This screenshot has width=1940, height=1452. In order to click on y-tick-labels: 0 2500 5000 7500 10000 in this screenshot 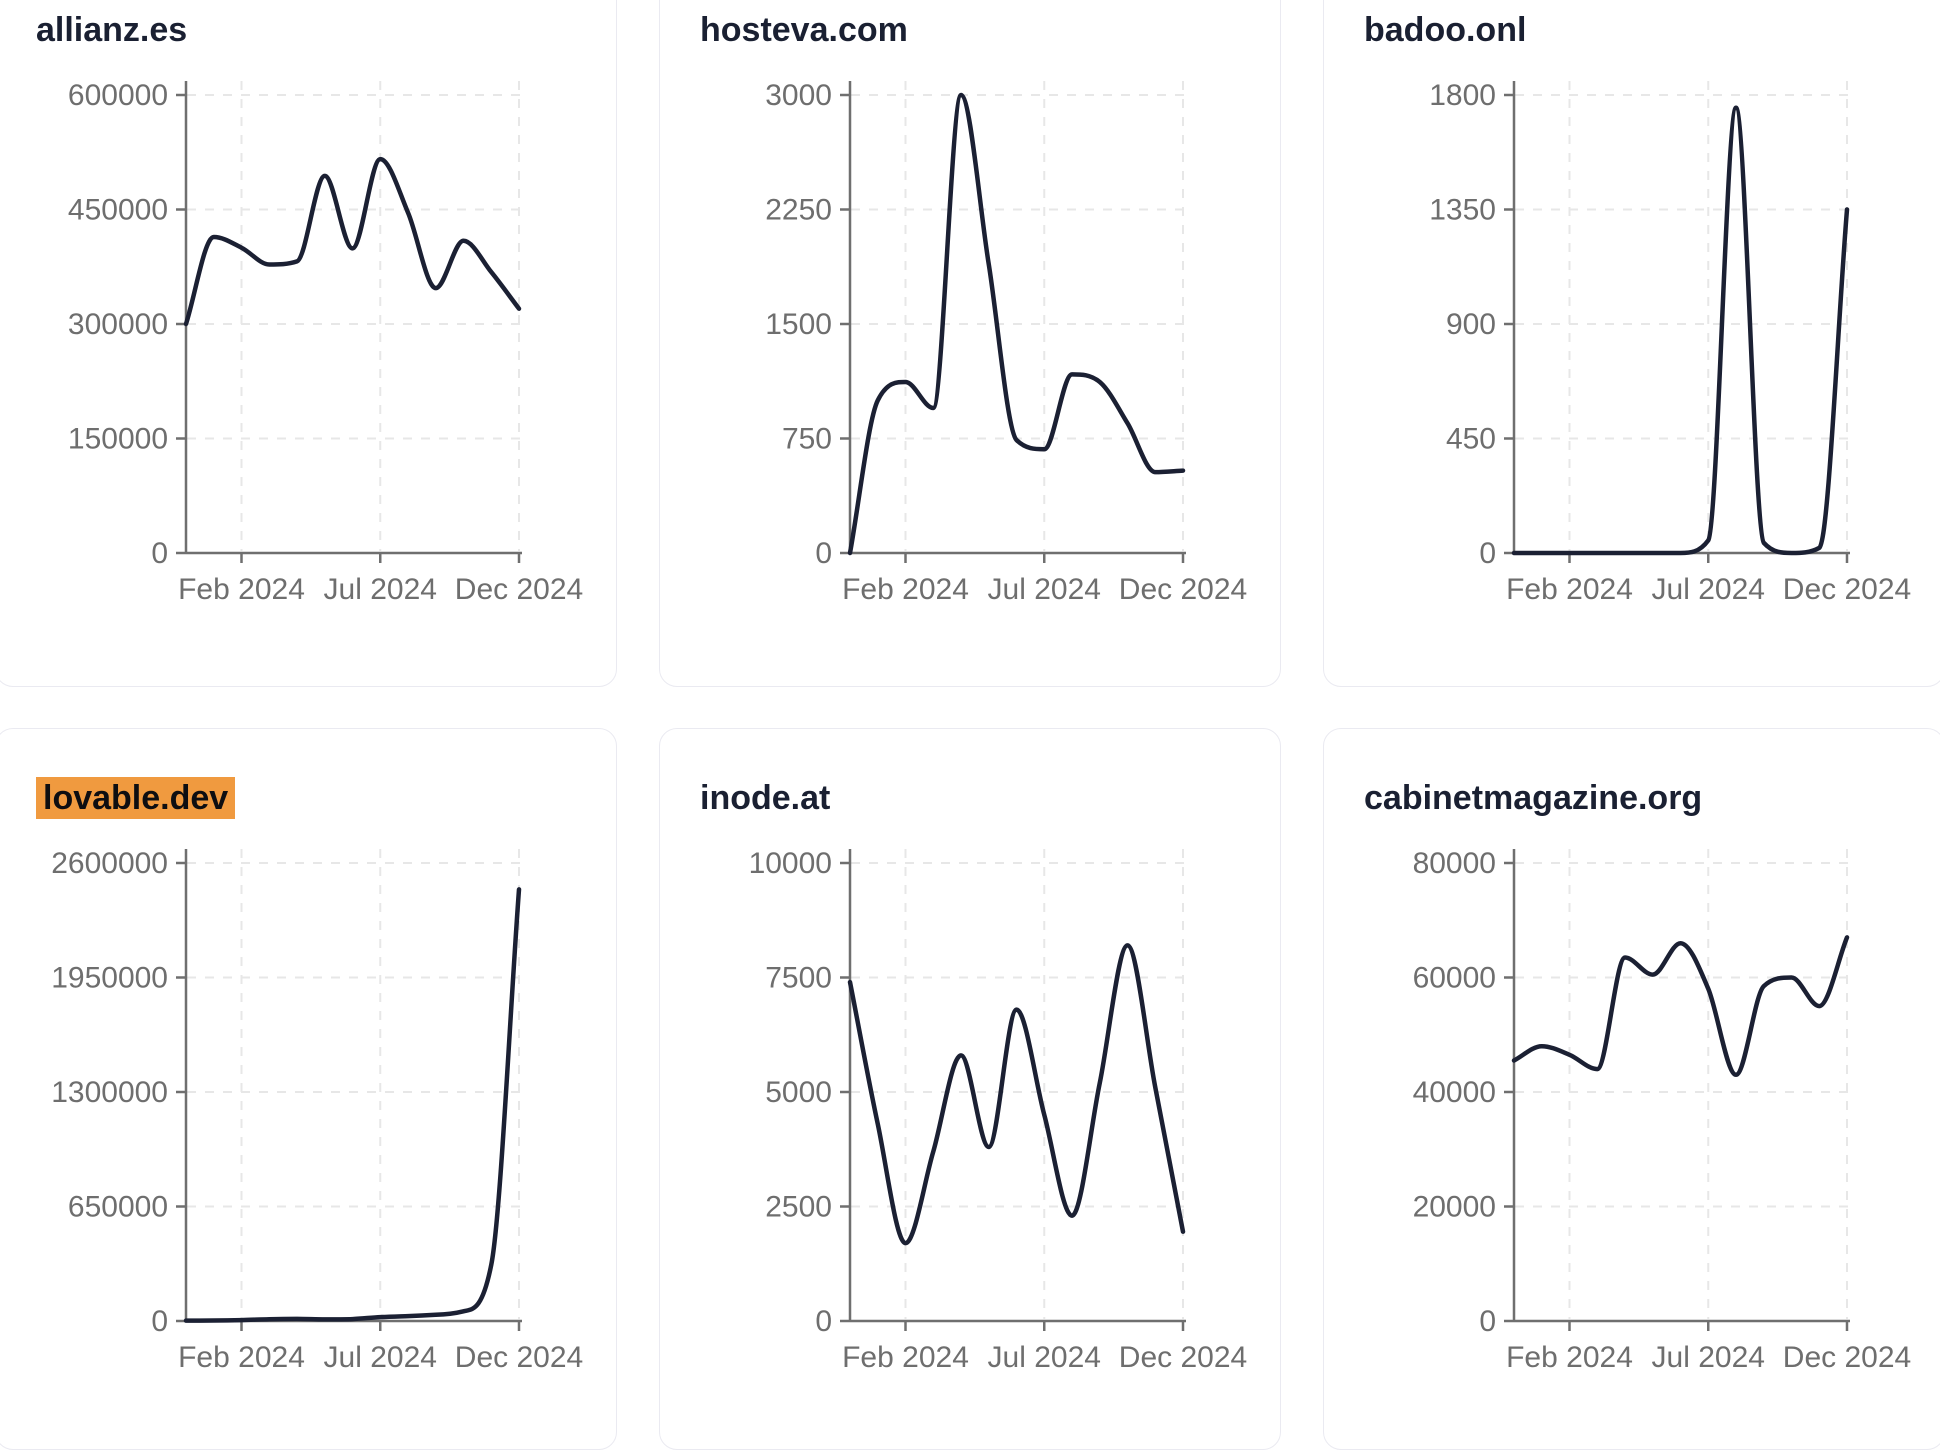, I will do `click(790, 1092)`.